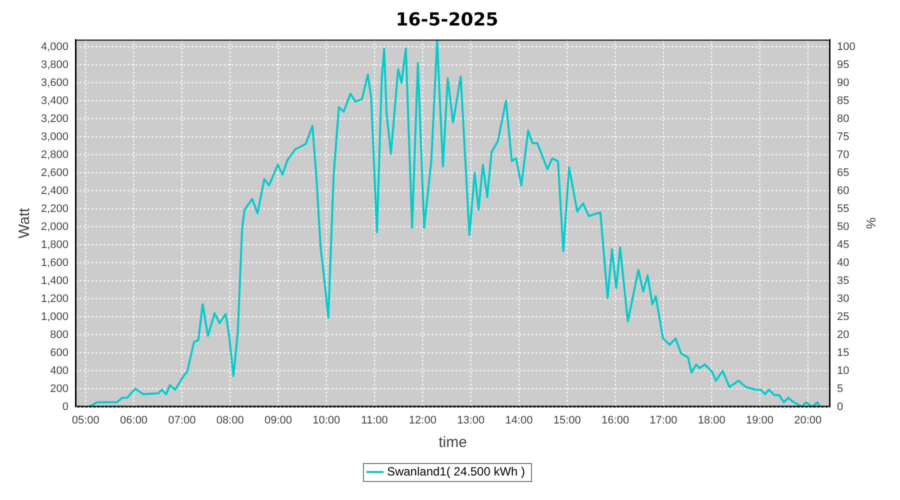 This screenshot has width=900, height=500. Describe the element at coordinates (843, 82) in the screenshot. I see `y2-tick-label: 90` at that location.